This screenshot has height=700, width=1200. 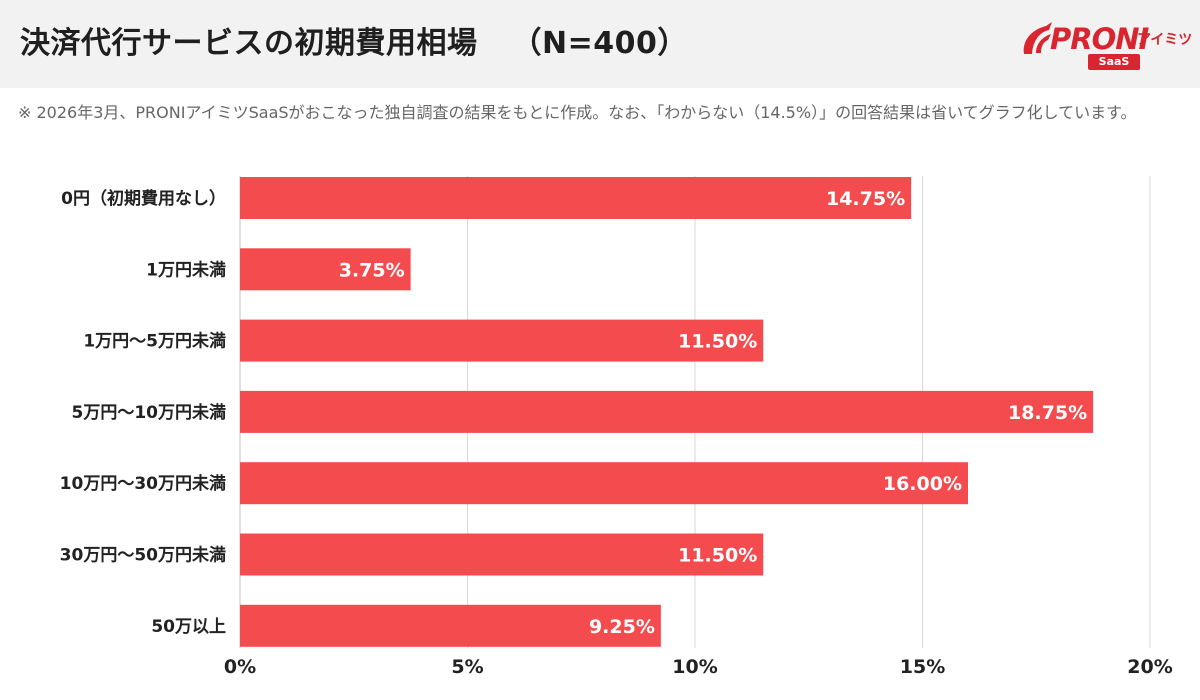 What do you see at coordinates (922, 484) in the screenshot?
I see `data-label: 16.00%` at bounding box center [922, 484].